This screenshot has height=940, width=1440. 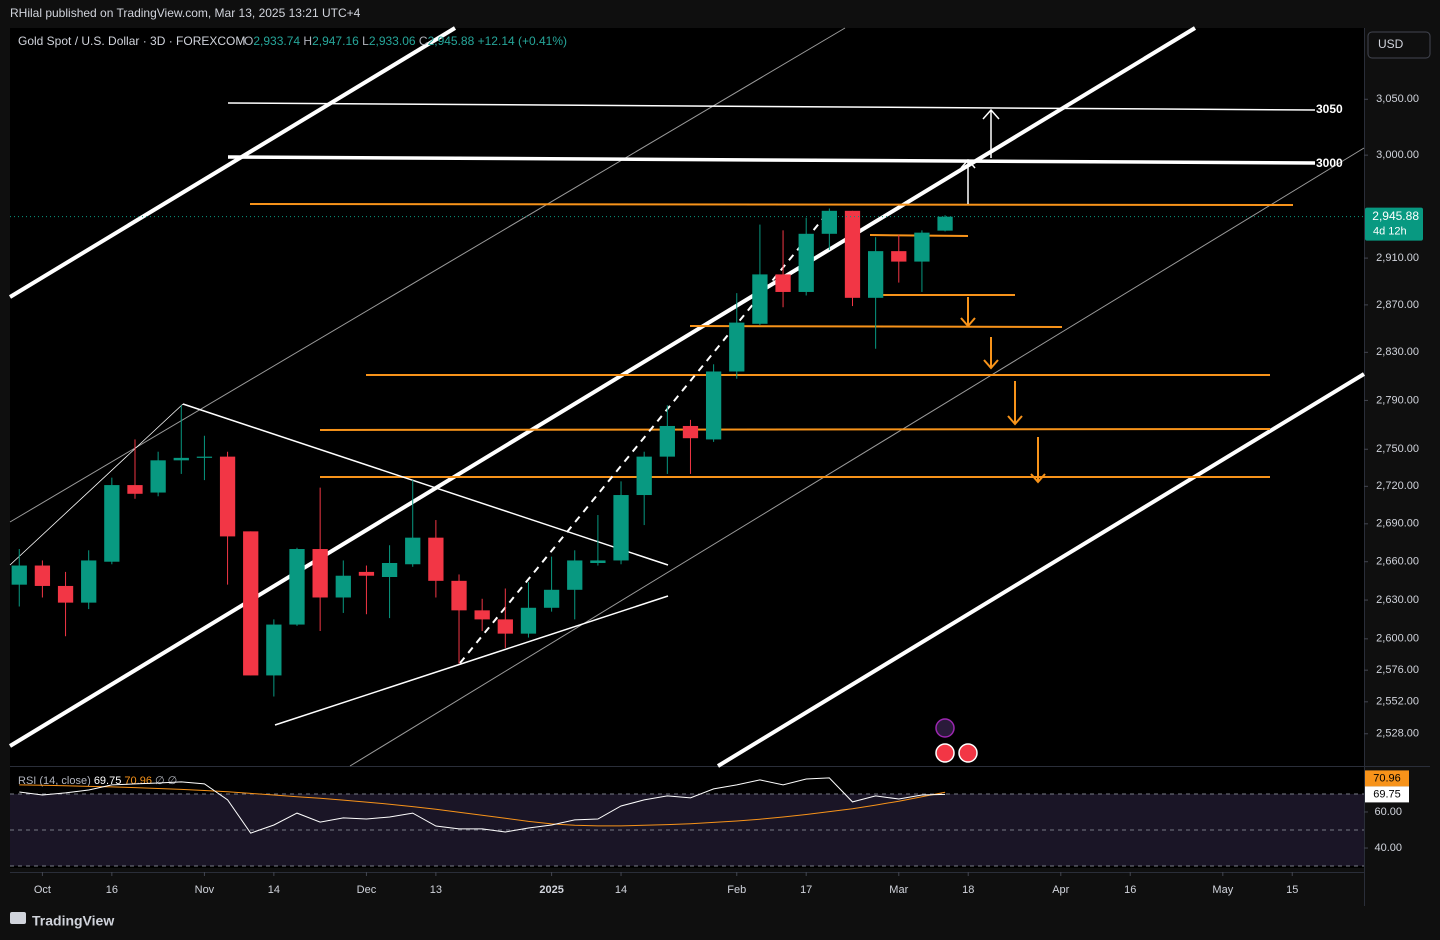 I want to click on x-tick-label: Apr, so click(x=1060, y=890).